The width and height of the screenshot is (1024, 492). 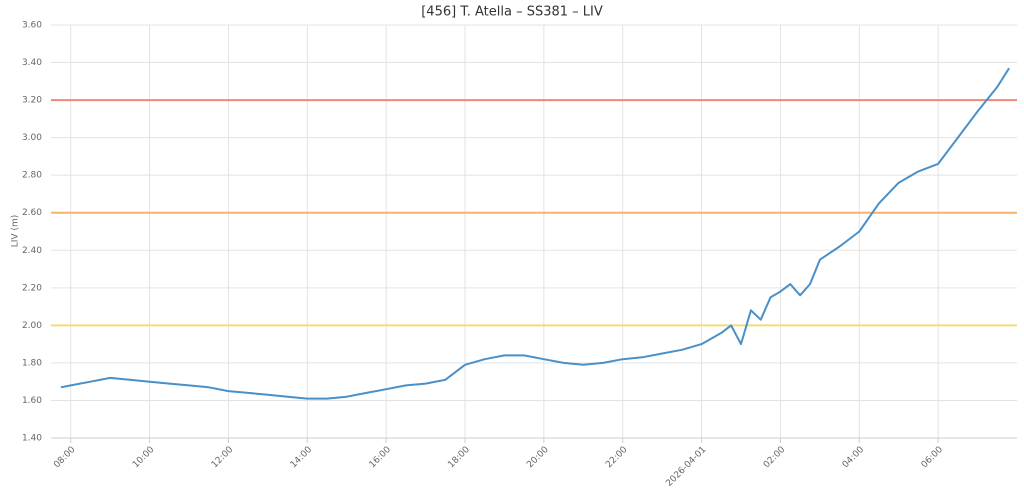 What do you see at coordinates (538, 458) in the screenshot?
I see `x-tick-label: 20:00` at bounding box center [538, 458].